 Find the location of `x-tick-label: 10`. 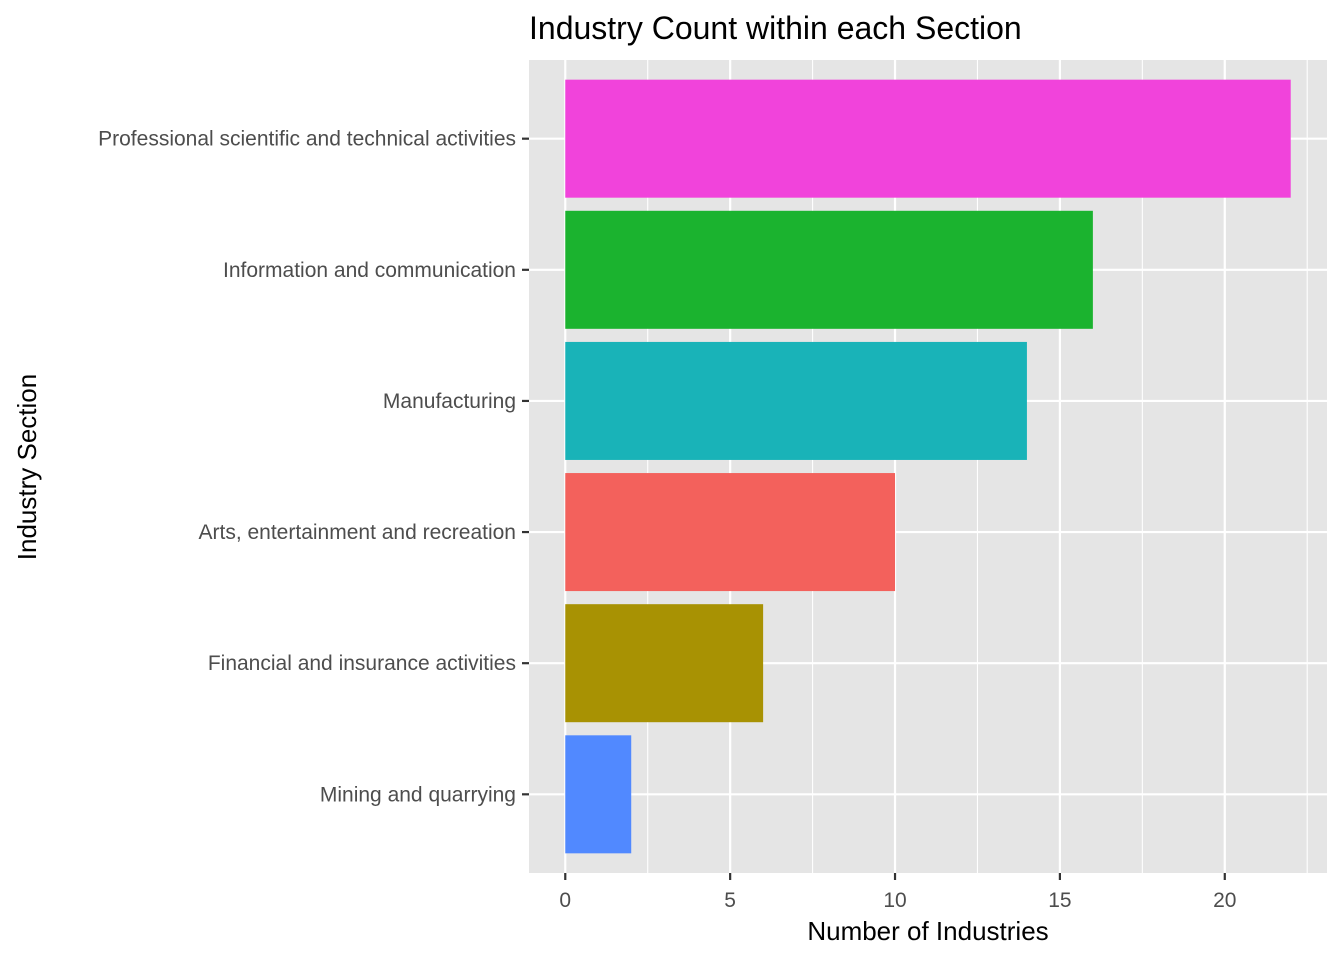

x-tick-label: 10 is located at coordinates (894, 900).